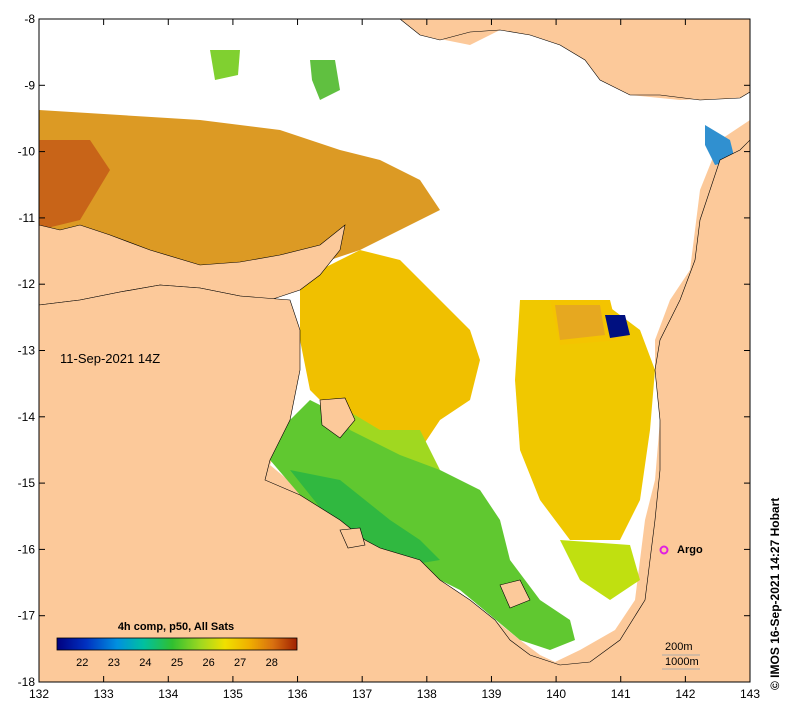 Image resolution: width=791 pixels, height=716 pixels. What do you see at coordinates (233, 694) in the screenshot?
I see `lon-tick-label: 135` at bounding box center [233, 694].